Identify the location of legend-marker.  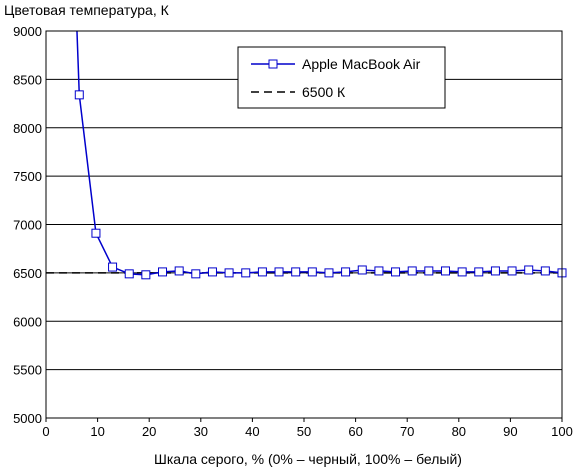
(273, 64).